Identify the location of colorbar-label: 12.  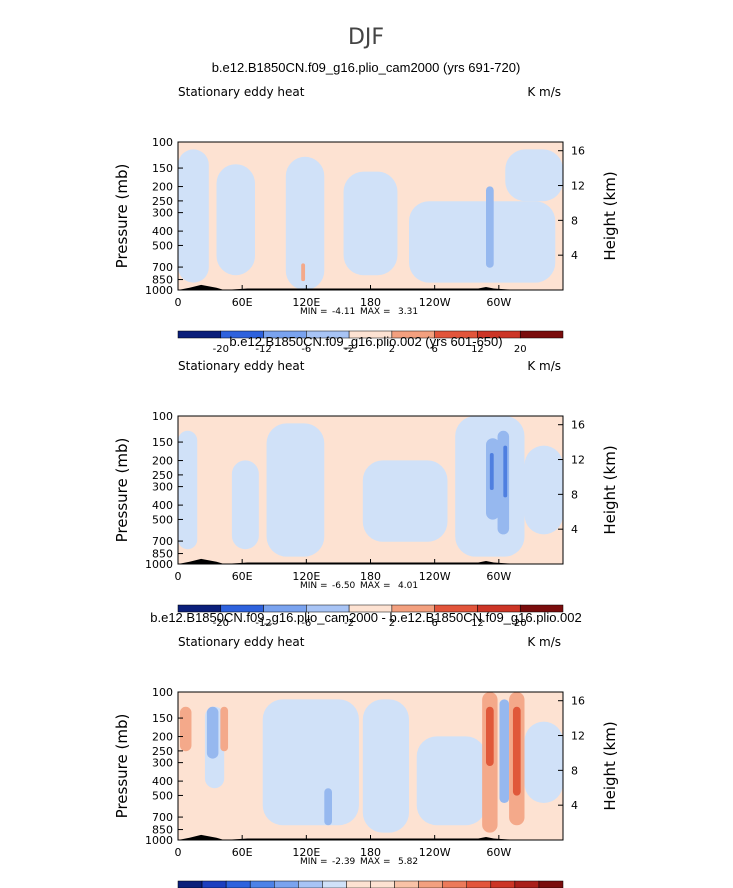
(477, 623).